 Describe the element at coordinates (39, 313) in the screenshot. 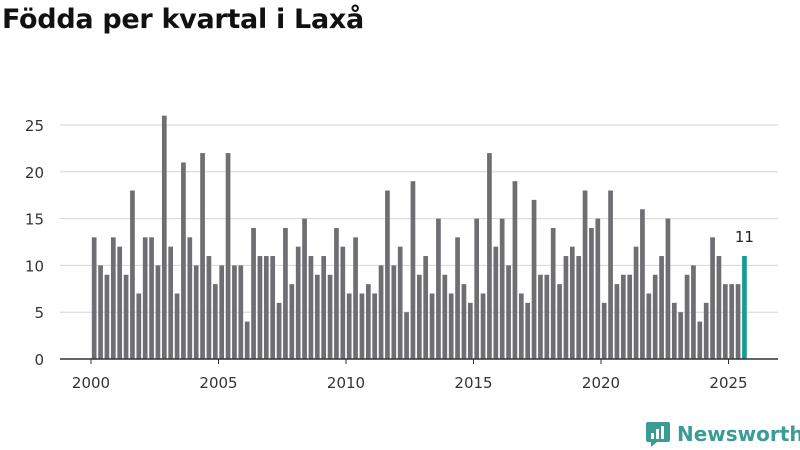

I see `y-tick-label: 5` at that location.